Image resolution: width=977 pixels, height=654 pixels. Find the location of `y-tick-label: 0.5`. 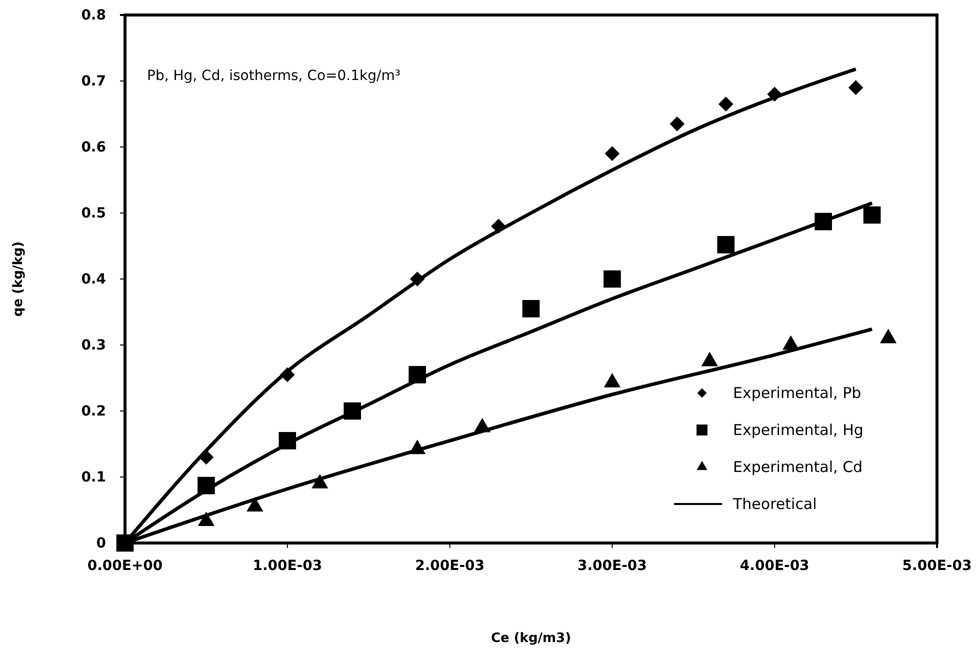

y-tick-label: 0.5 is located at coordinates (93, 213).